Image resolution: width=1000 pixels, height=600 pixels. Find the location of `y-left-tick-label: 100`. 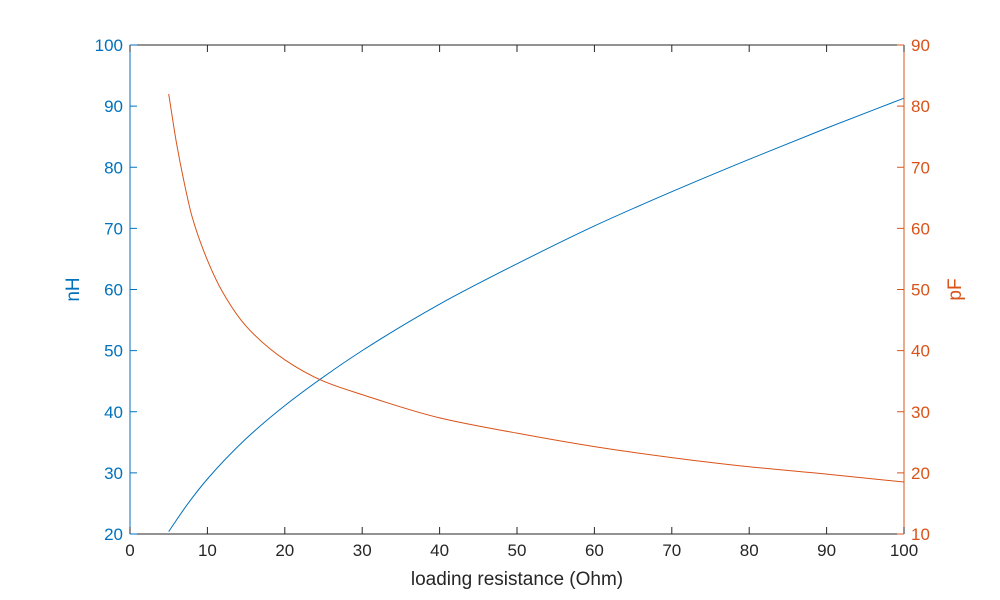

y-left-tick-label: 100 is located at coordinates (109, 45).